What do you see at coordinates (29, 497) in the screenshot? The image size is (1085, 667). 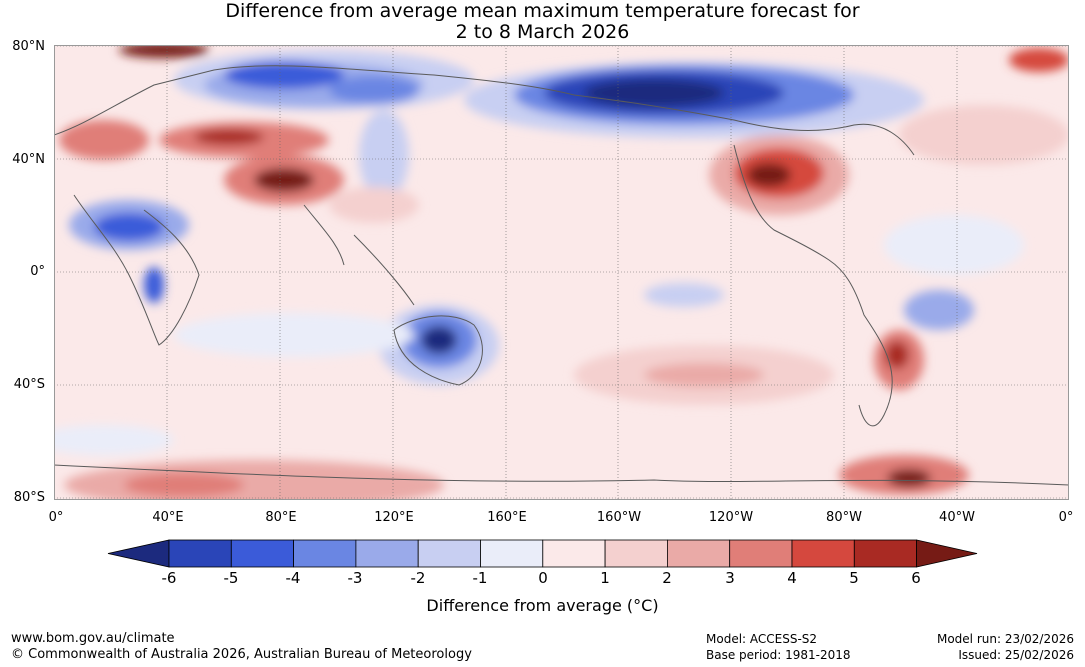 I see `lat-label-80s: 80°S` at bounding box center [29, 497].